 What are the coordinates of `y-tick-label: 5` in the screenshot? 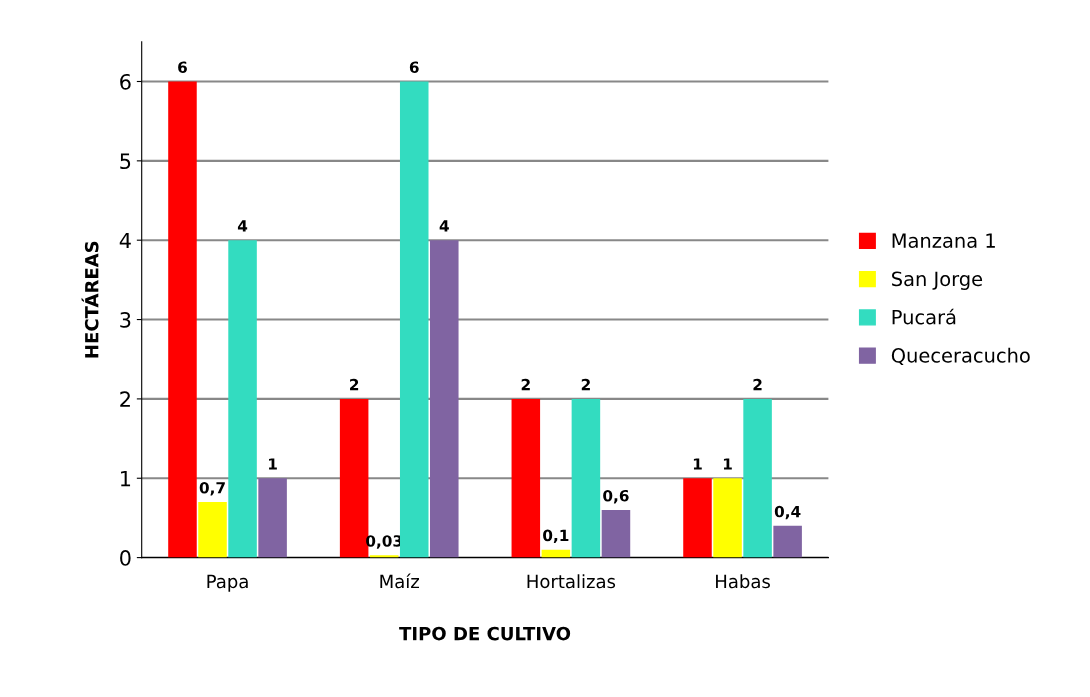 It's located at (125, 161).